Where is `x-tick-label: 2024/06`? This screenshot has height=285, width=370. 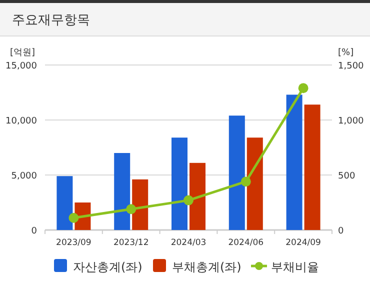 x-tick-label: 2024/06 is located at coordinates (246, 243).